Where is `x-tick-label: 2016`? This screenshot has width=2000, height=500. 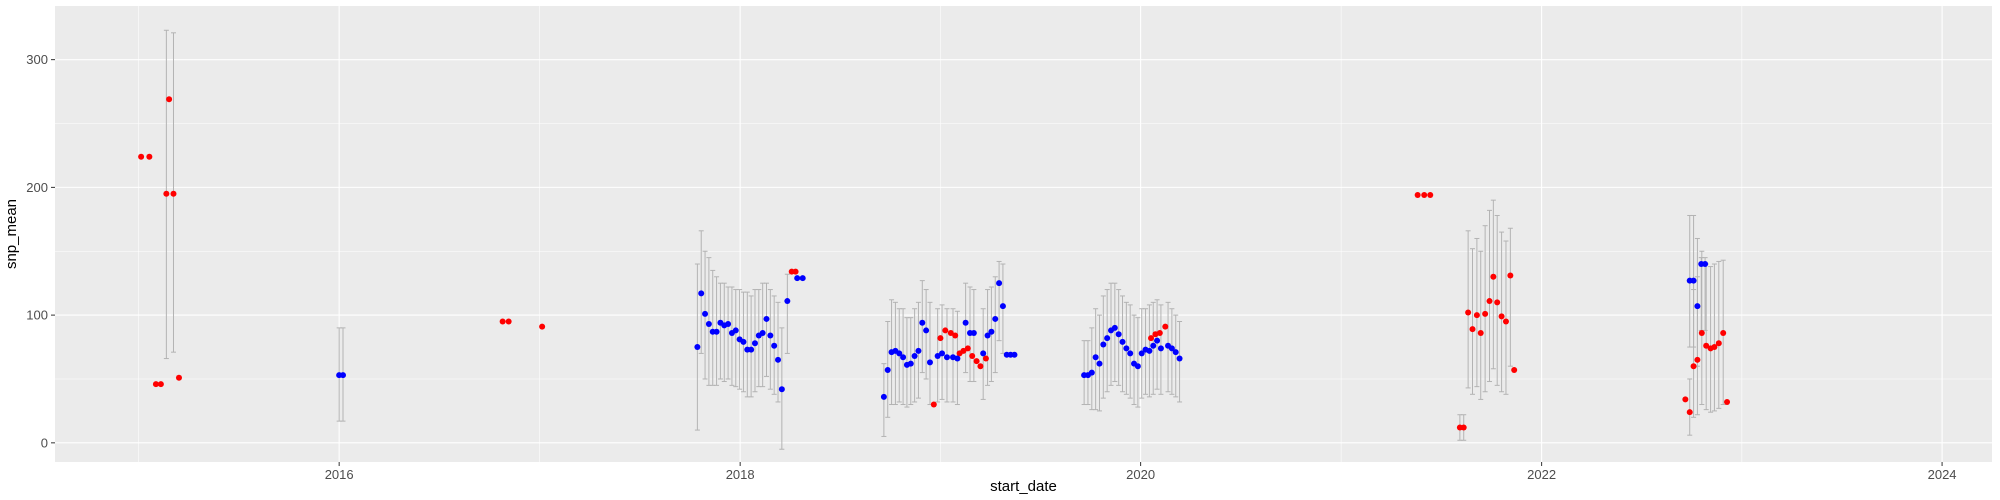
x-tick-label: 2016 is located at coordinates (339, 474).